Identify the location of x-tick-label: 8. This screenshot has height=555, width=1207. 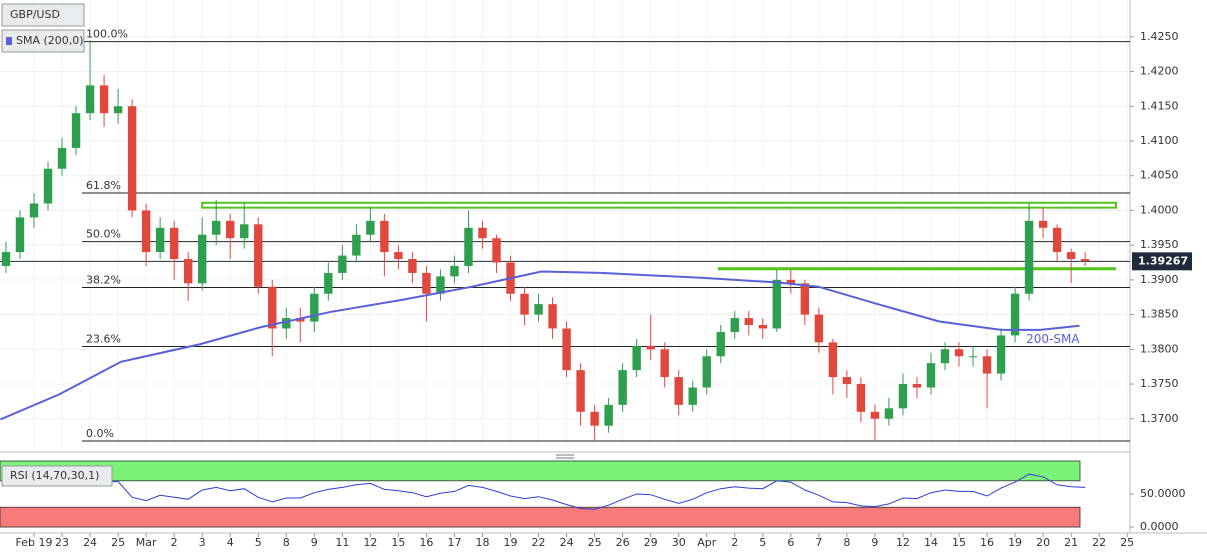
(846, 542).